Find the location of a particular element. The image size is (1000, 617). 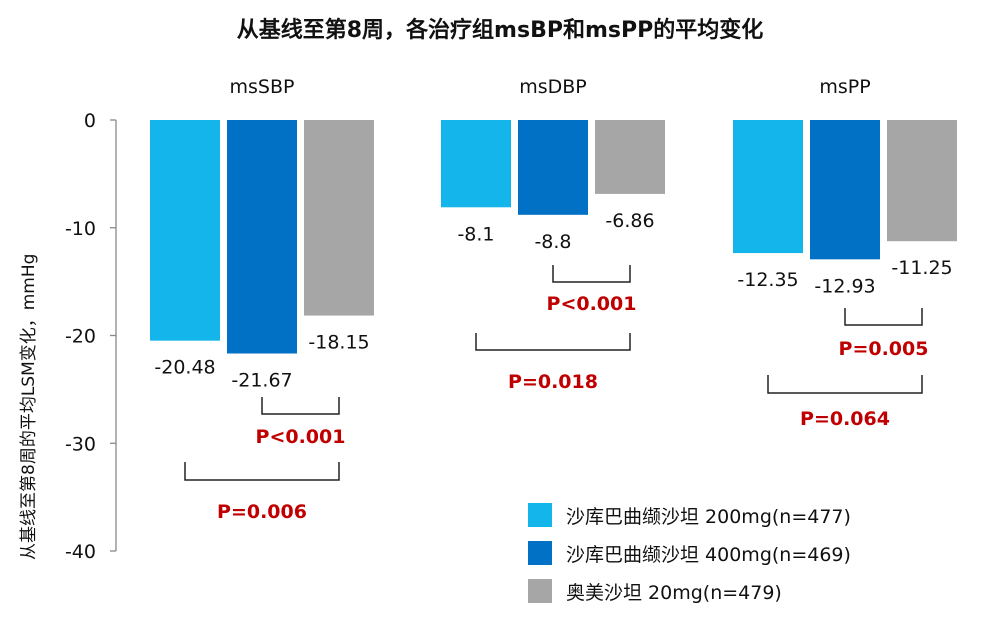

legend-item-200mg: 沙库巴曲缬沙坦 200mg(n=477) is located at coordinates (689, 515).